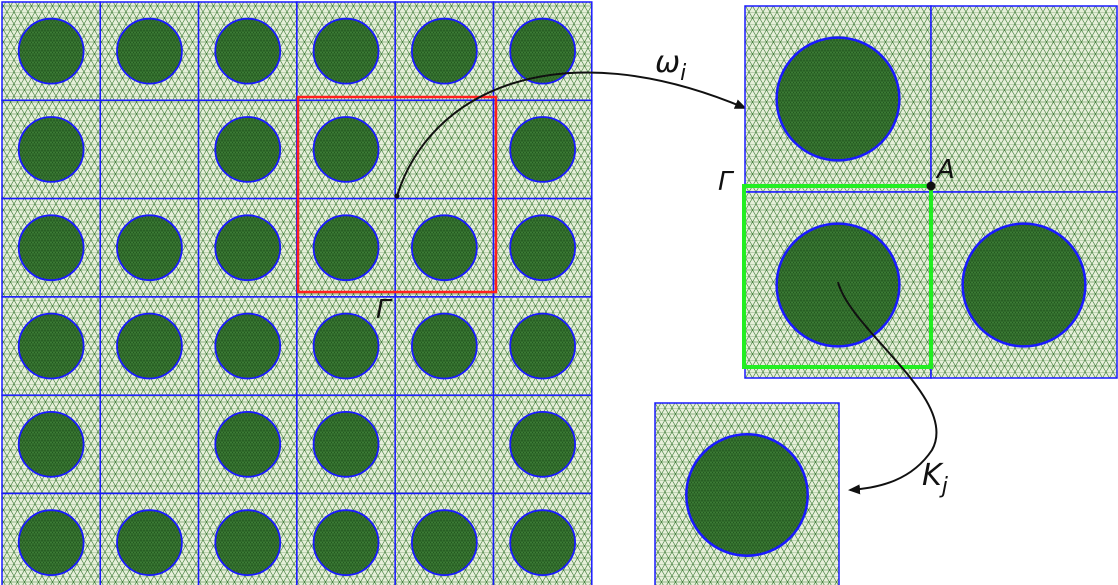  I want to click on grid-cell-r5-c0, so click(51, 538).